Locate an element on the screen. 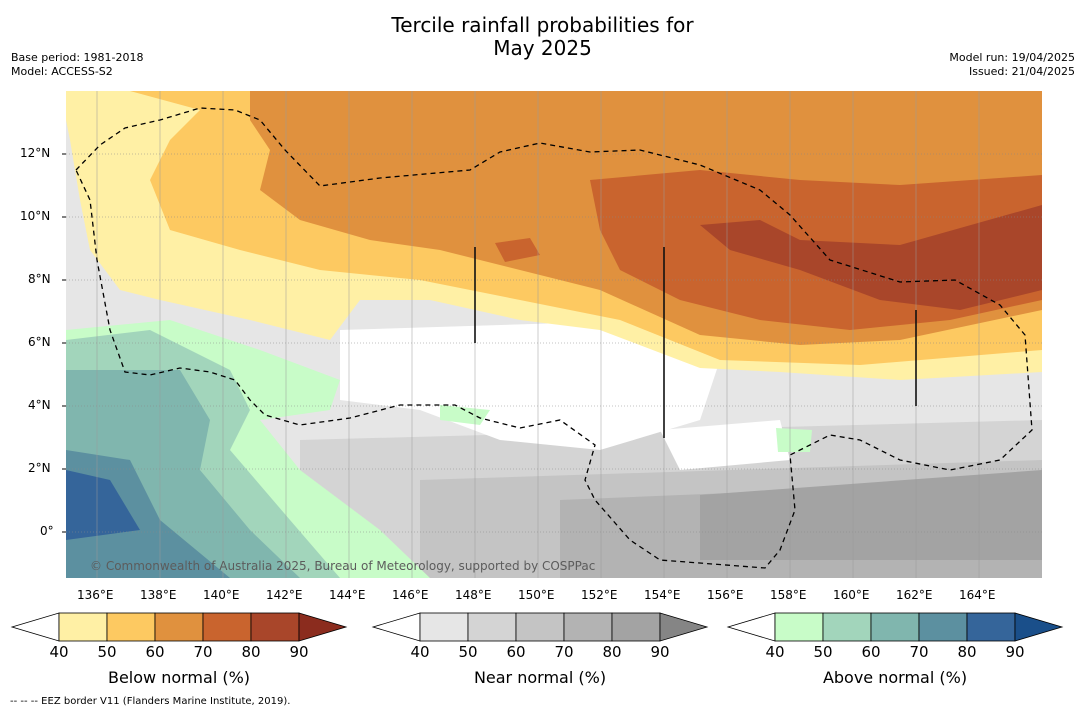 The width and height of the screenshot is (1085, 713). lon-label: 148°E is located at coordinates (473, 595).